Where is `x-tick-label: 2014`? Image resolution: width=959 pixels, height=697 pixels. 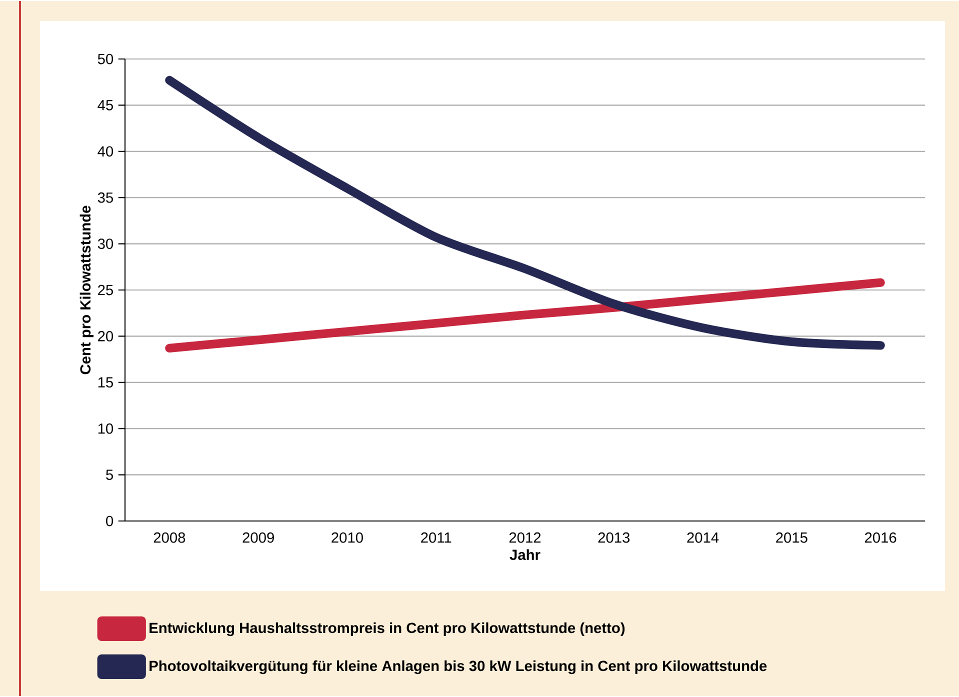
x-tick-label: 2014 is located at coordinates (703, 537).